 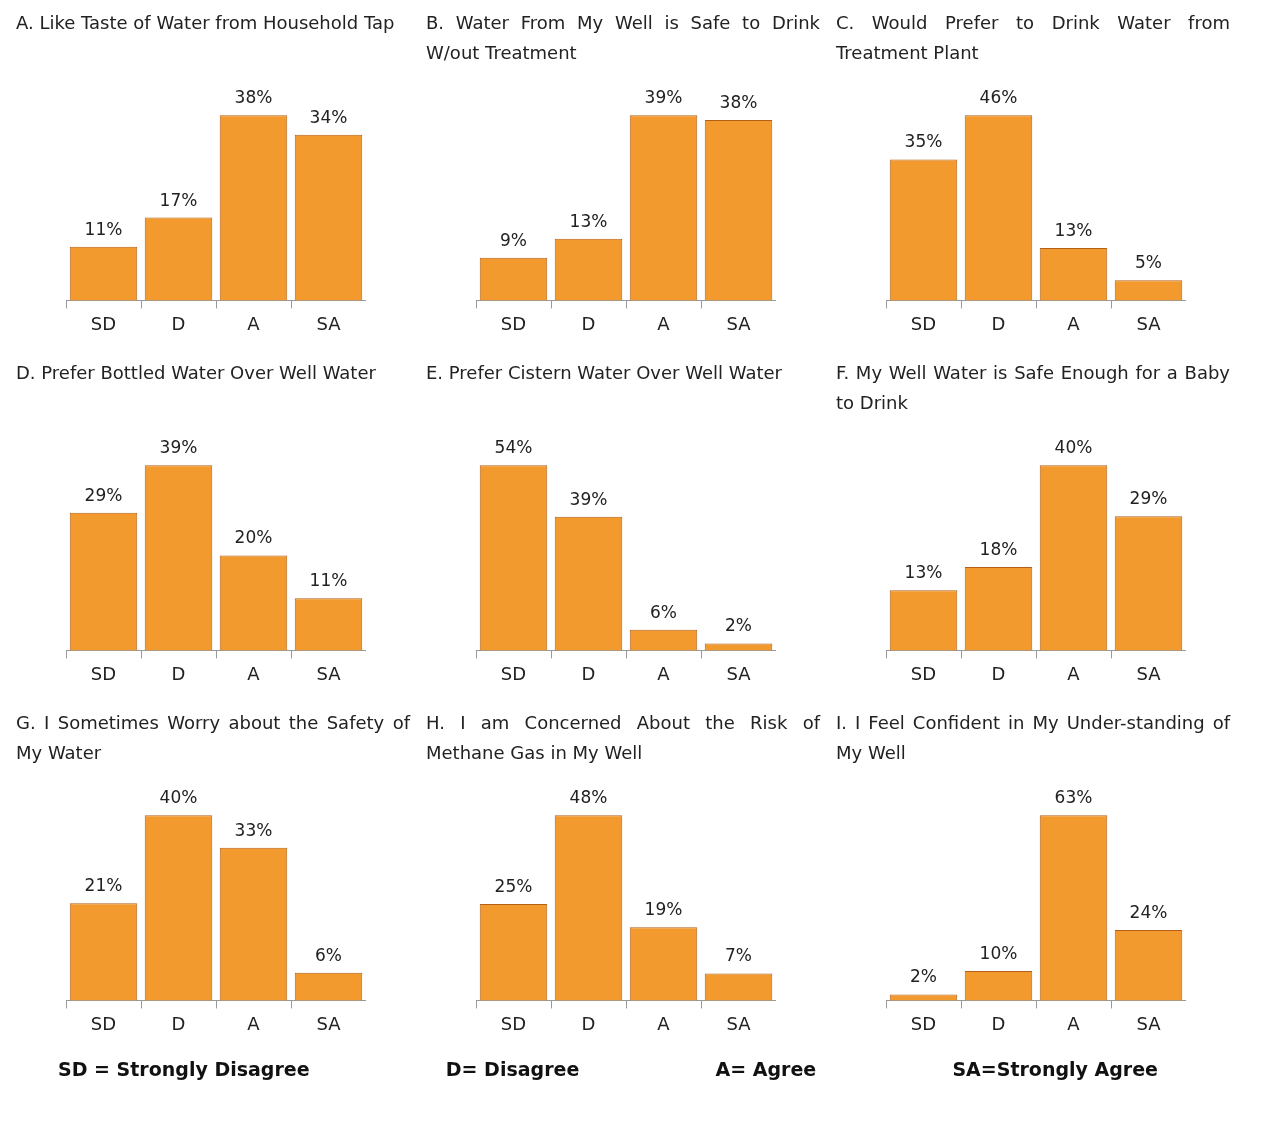 What do you see at coordinates (513, 239) in the screenshot?
I see `data-label: 9%` at bounding box center [513, 239].